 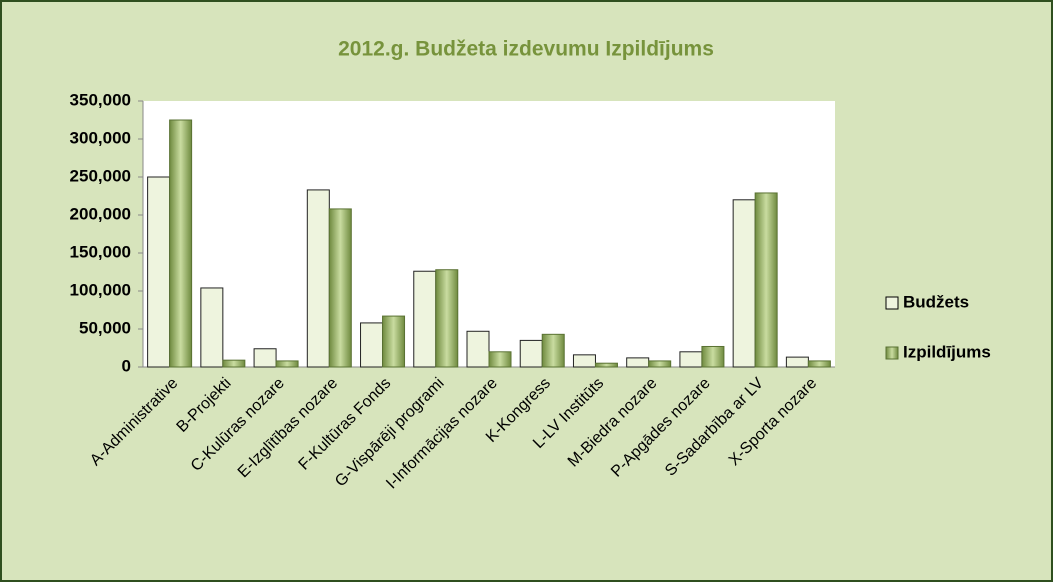 I want to click on y-tick-label: 200,000, so click(x=100, y=213).